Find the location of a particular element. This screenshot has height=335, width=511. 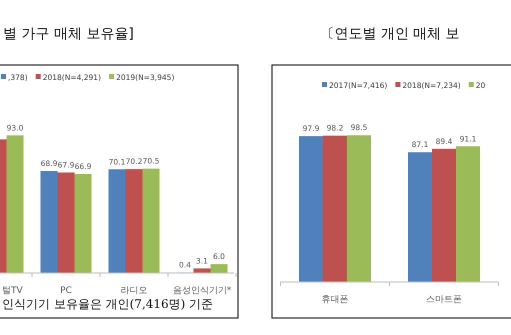

x-tick-label: PC is located at coordinates (66, 291).